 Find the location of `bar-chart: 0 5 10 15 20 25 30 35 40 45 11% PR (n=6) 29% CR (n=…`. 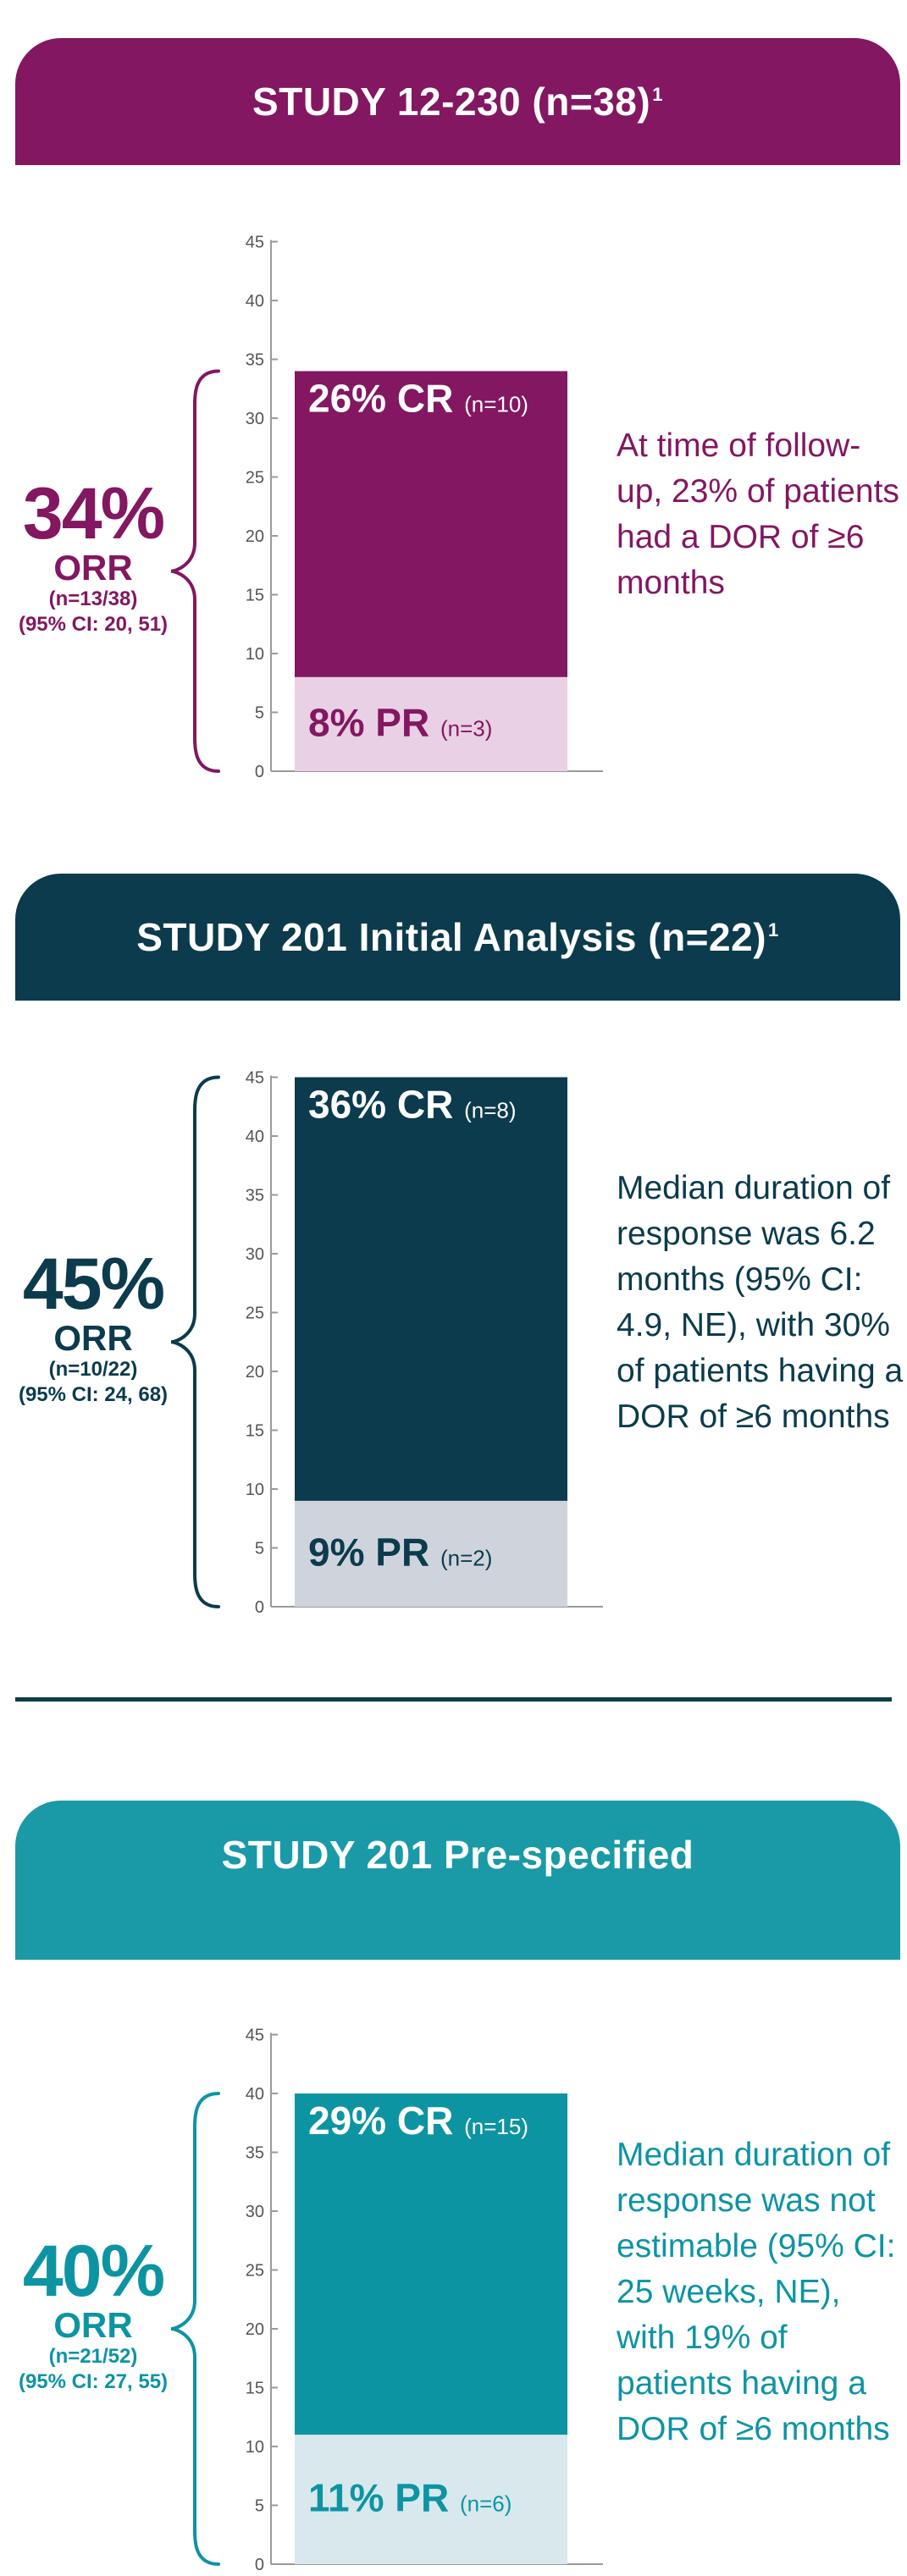

bar-chart: 0 5 10 15 20 25 30 35 40 45 11% PR (n=6) 29% CR (n=… is located at coordinates (386, 2301).